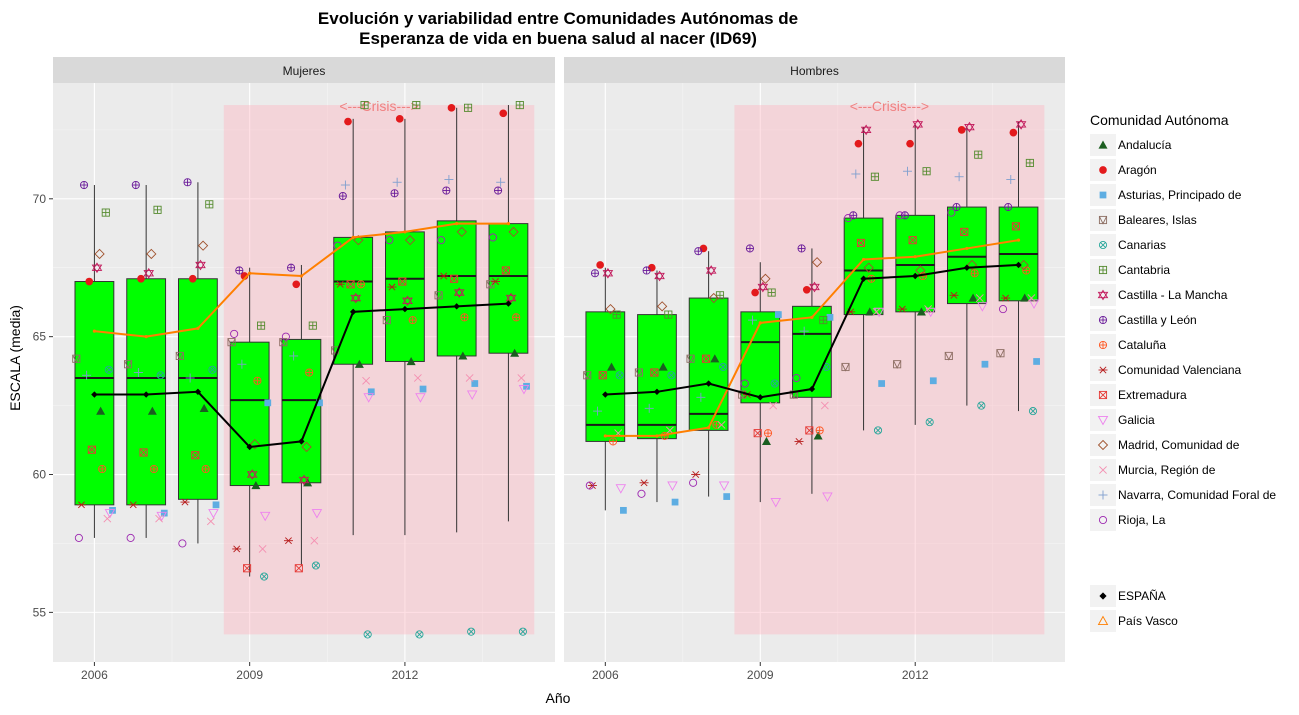  Describe the element at coordinates (446, 190) in the screenshot. I see `point-mujeres-7-2013` at that location.